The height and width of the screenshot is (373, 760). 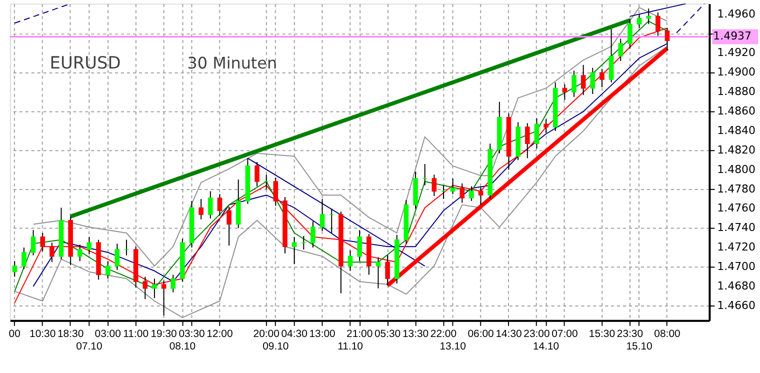 I want to click on x-tick-label: 19:30, so click(x=164, y=334).